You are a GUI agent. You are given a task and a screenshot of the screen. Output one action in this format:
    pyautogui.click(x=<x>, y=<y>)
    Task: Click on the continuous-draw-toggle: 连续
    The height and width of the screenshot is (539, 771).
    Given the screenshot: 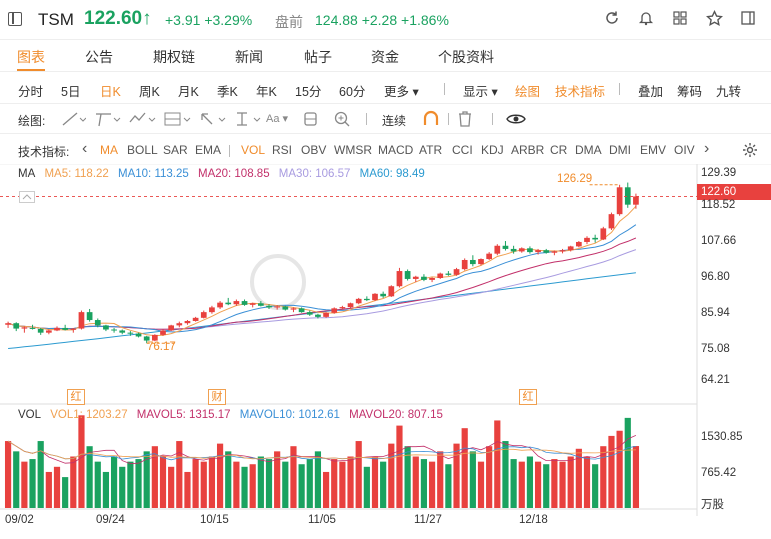 What is the action you would take?
    pyautogui.click(x=394, y=121)
    